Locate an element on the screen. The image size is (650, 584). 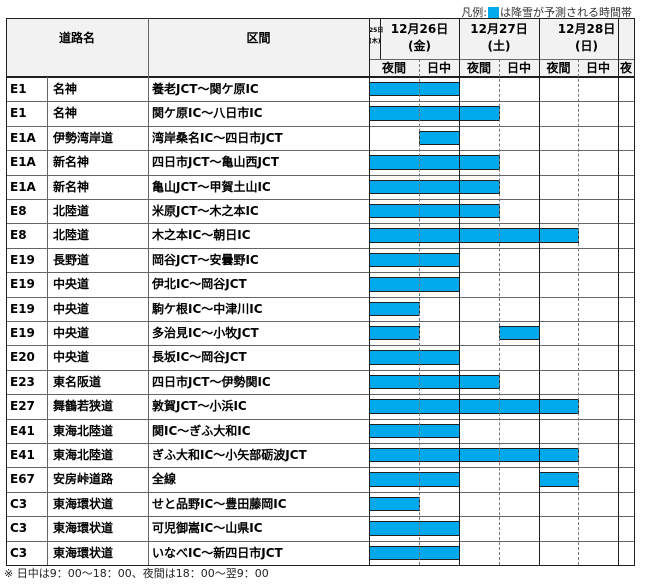
row-section: 多治見IC～小牧JCT is located at coordinates (205, 333).